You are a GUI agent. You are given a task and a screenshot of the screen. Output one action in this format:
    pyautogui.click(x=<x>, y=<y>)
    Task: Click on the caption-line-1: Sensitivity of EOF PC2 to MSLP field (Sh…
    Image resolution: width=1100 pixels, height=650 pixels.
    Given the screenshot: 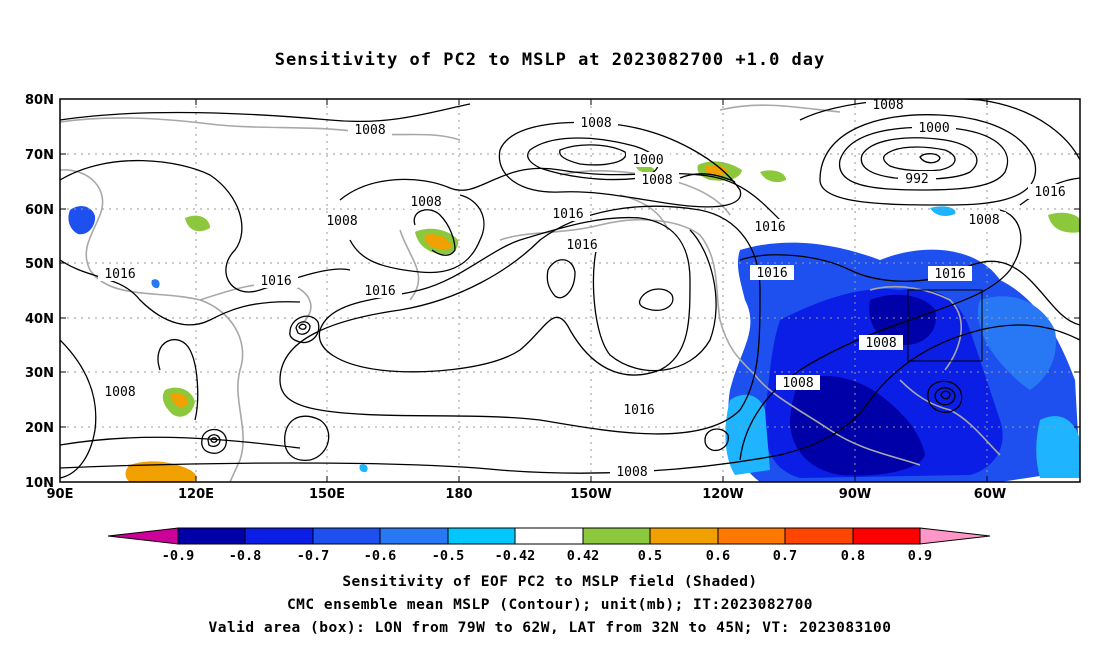 What is the action you would take?
    pyautogui.click(x=550, y=582)
    